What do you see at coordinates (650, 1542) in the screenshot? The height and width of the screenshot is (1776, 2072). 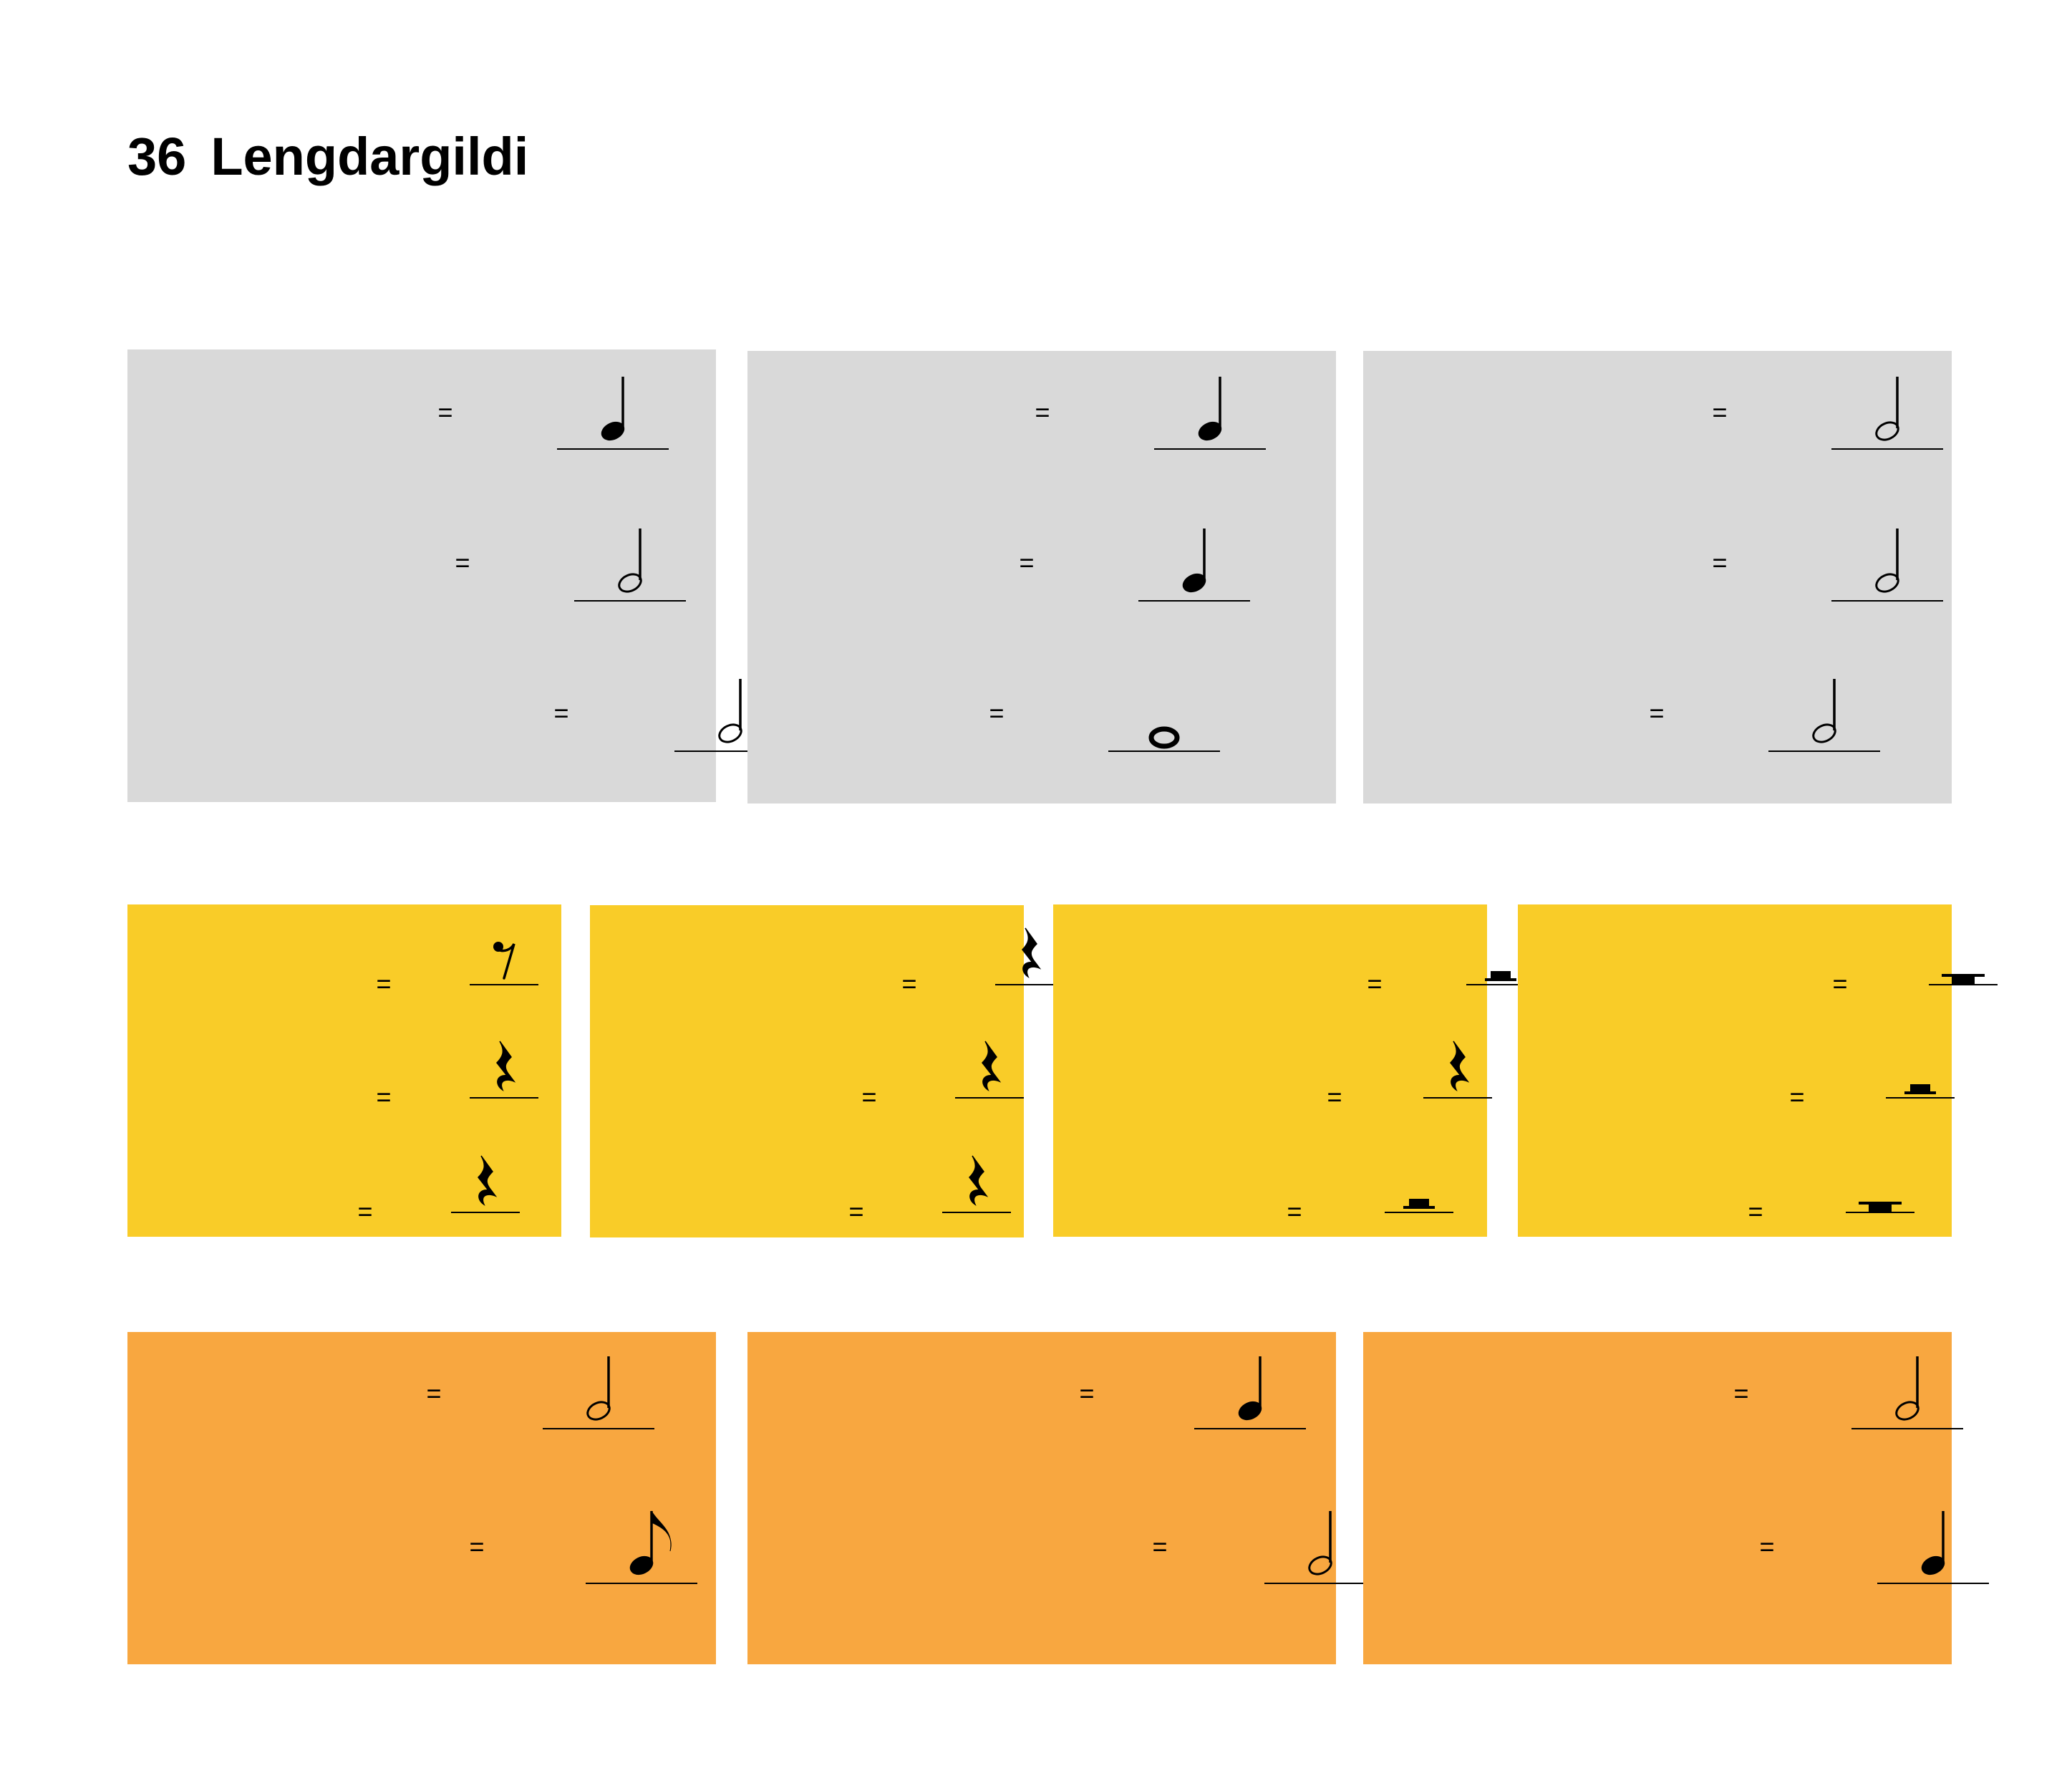 I see `eighth-note-icon` at bounding box center [650, 1542].